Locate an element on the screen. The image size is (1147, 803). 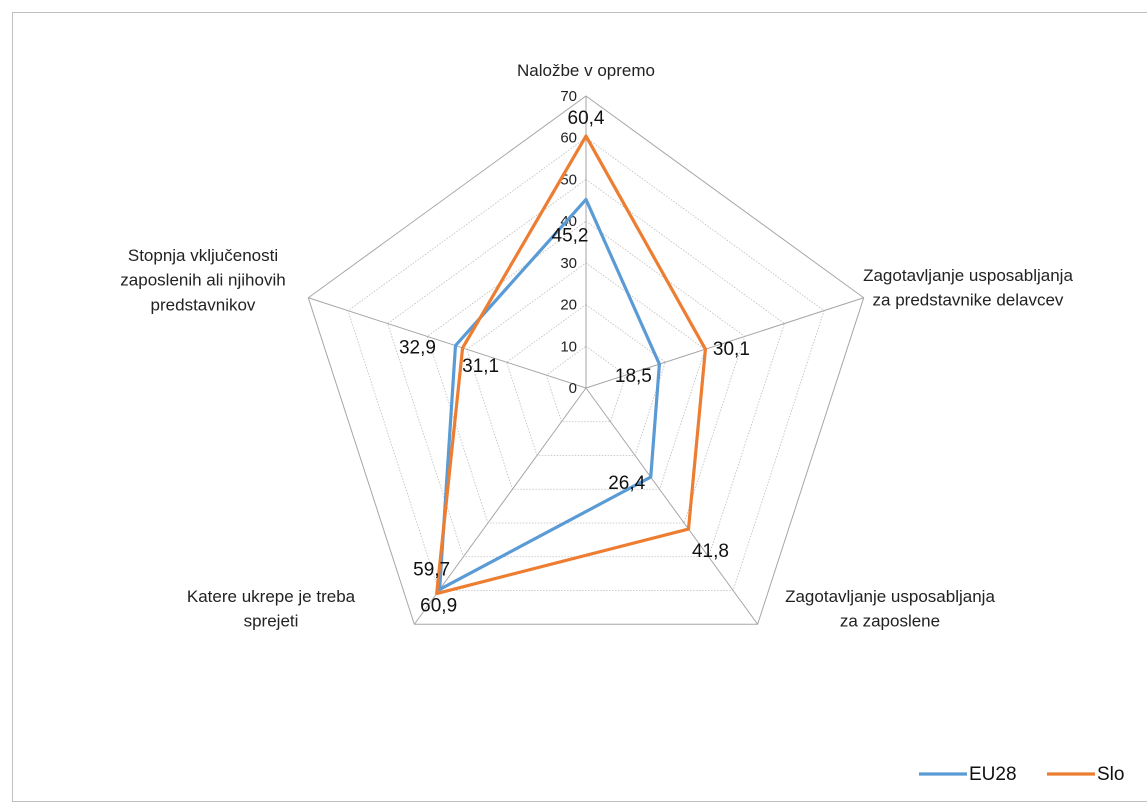
tick-label-20: 20 is located at coordinates (568, 305).